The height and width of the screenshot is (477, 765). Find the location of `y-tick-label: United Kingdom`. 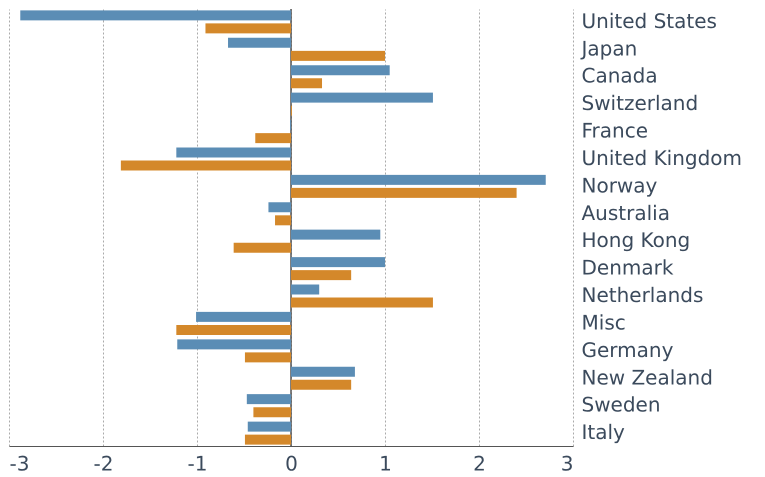

y-tick-label: United Kingdom is located at coordinates (662, 158).